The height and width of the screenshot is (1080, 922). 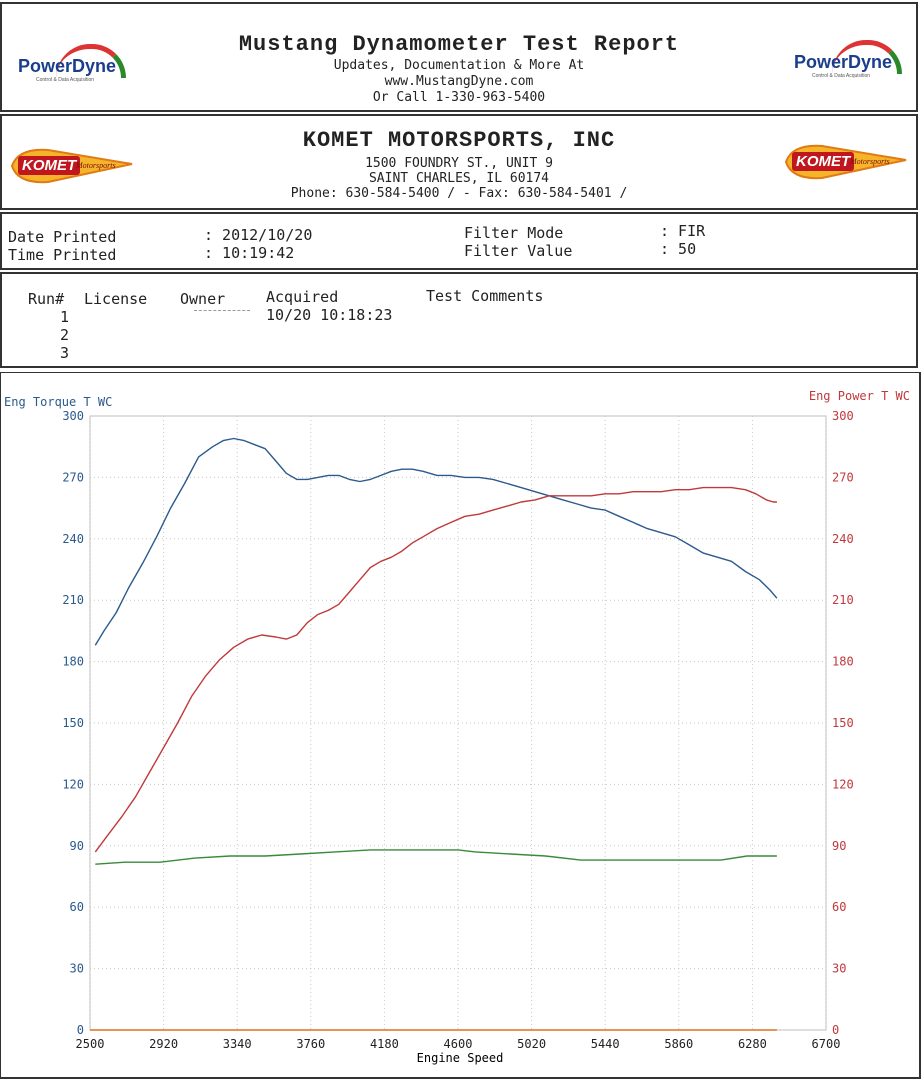 What do you see at coordinates (90, 1044) in the screenshot?
I see `x-tick-label: 2500` at bounding box center [90, 1044].